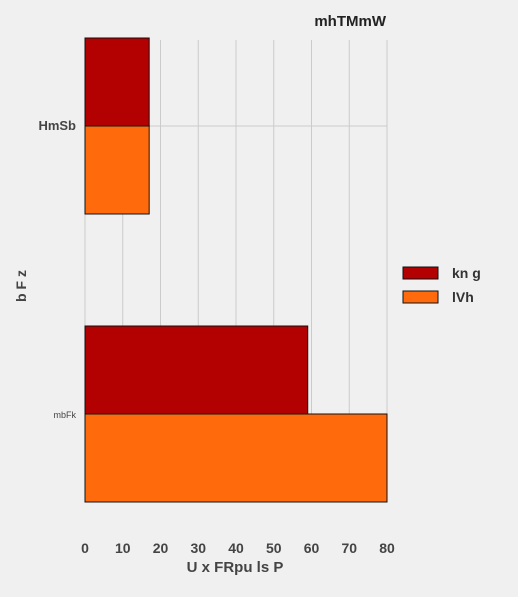  What do you see at coordinates (65, 415) in the screenshot?
I see `y-tick-label: mbFk` at bounding box center [65, 415].